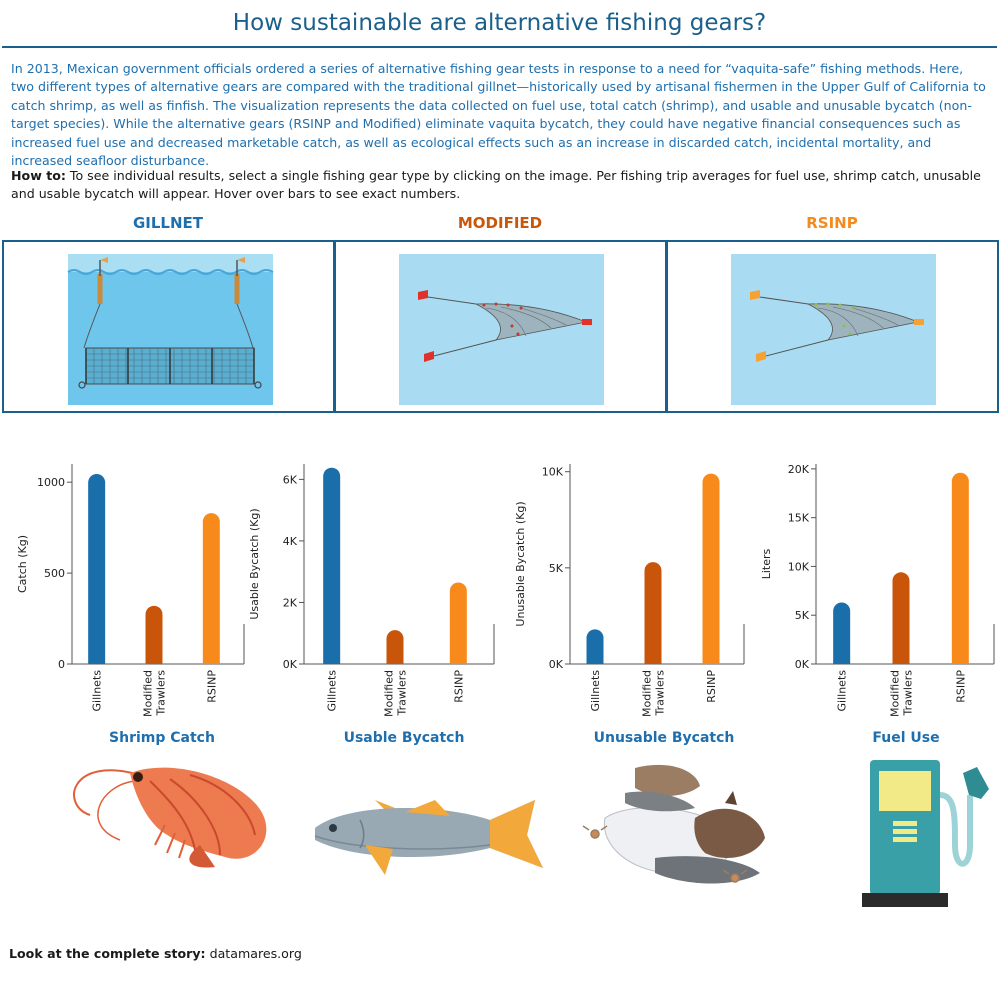 The height and width of the screenshot is (999, 999). I want to click on bar-rsinp: RSINP: 2650, so click(458, 623).